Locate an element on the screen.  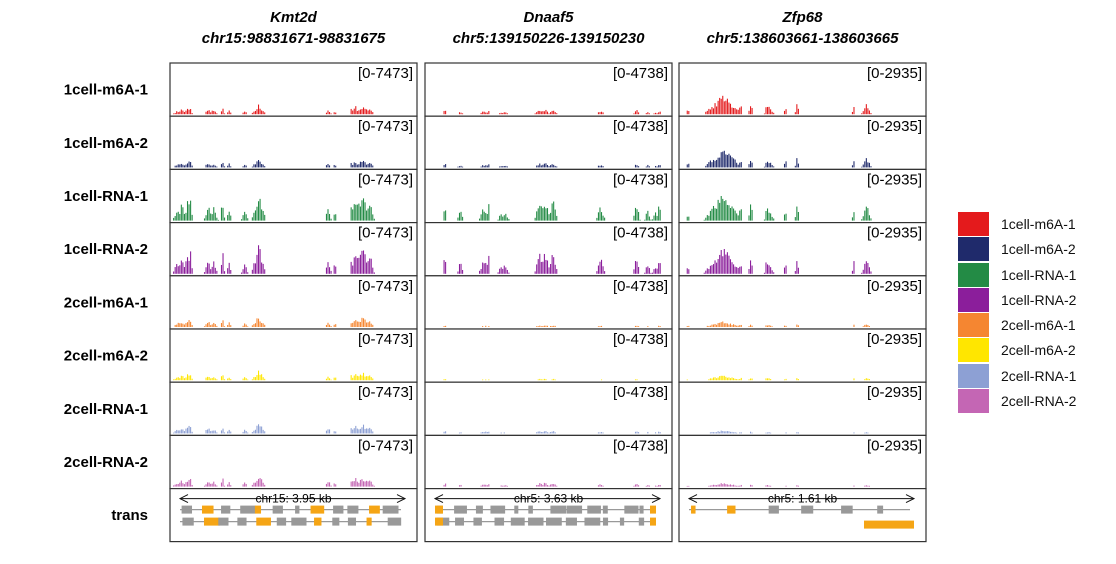
locus-Kmt2d: chr15:98831671-98831675 is located at coordinates (294, 38).